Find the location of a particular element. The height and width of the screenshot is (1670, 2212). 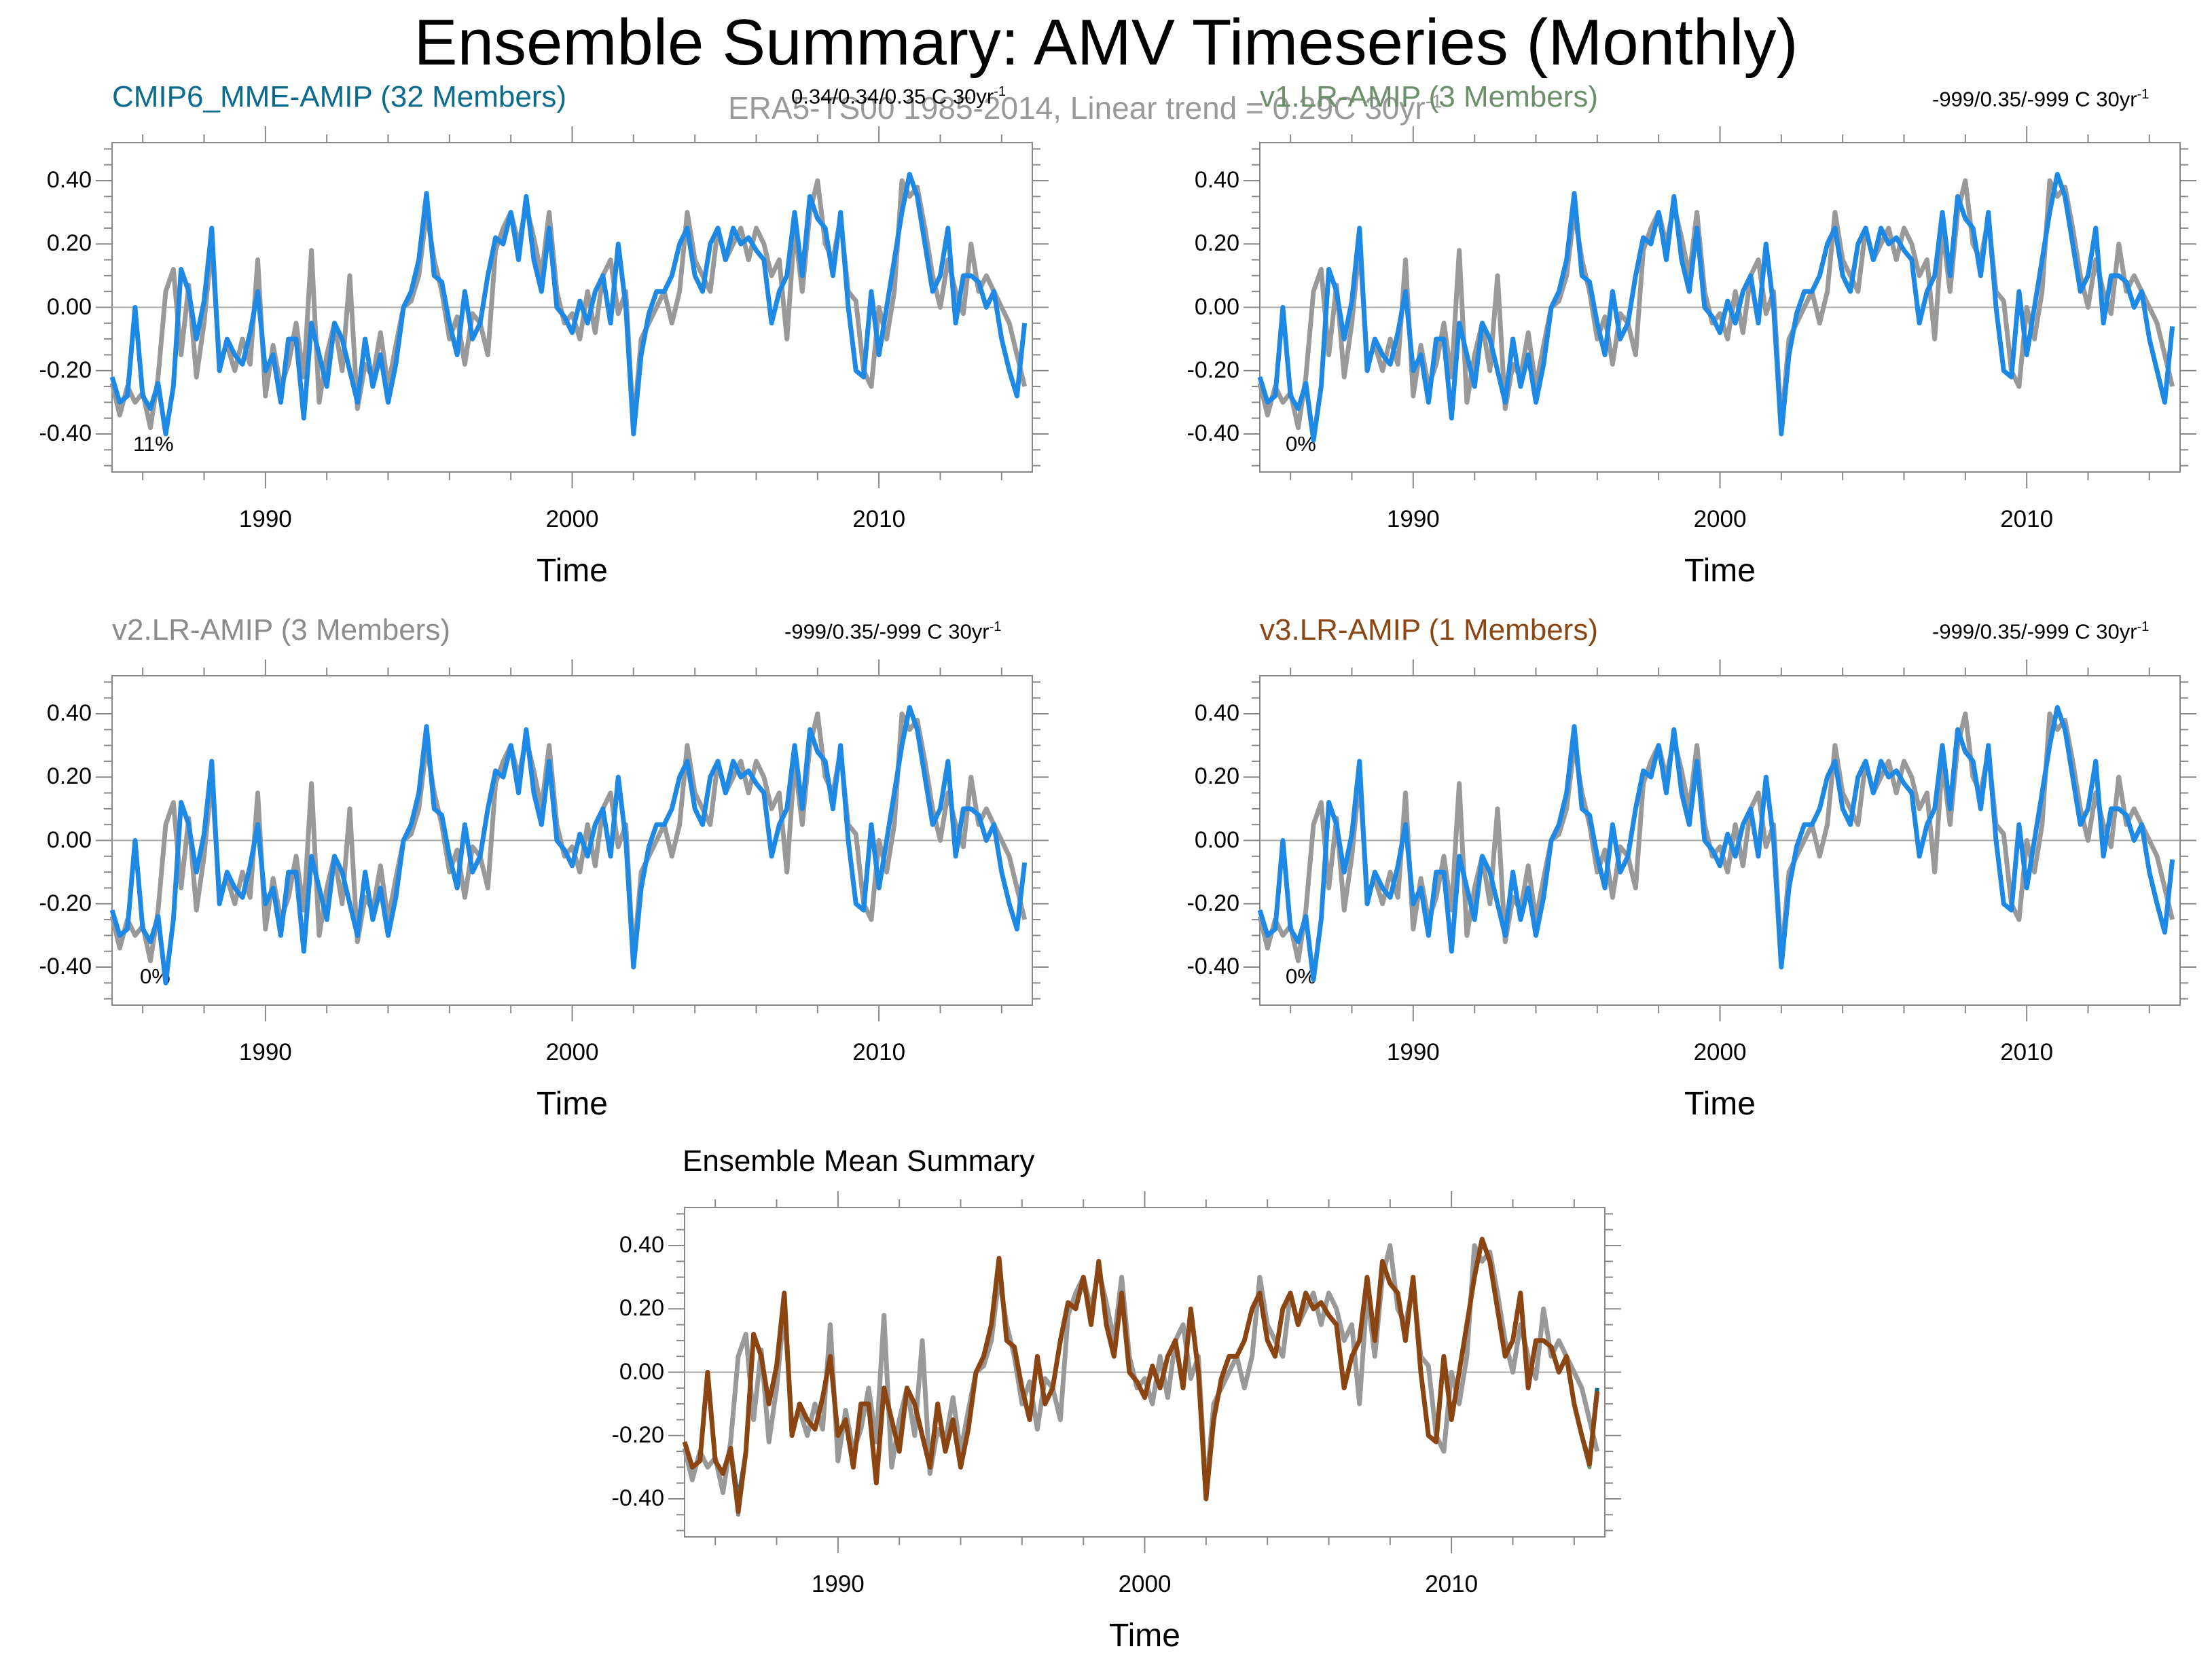

panel-stat-mme-text: 0.34/0.34/0.35 C 30yr is located at coordinates (892, 96).